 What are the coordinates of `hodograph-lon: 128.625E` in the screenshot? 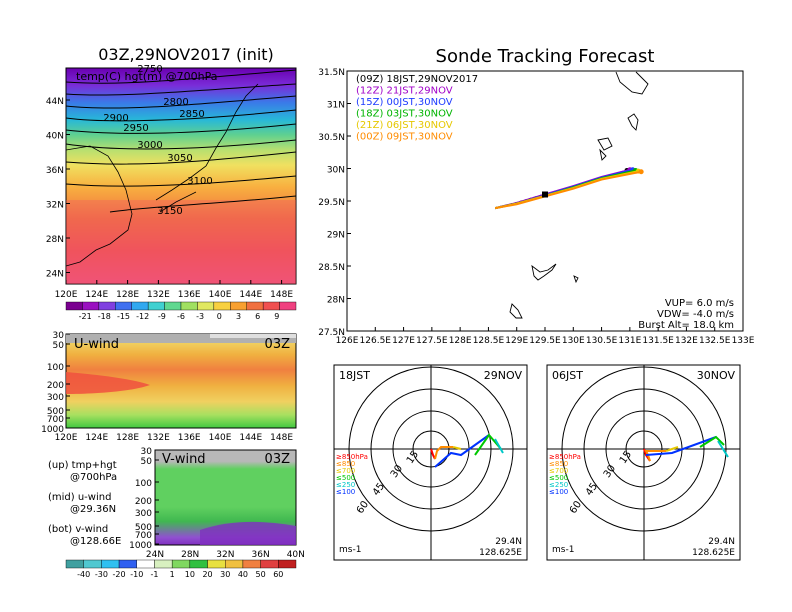 It's located at (713, 553).